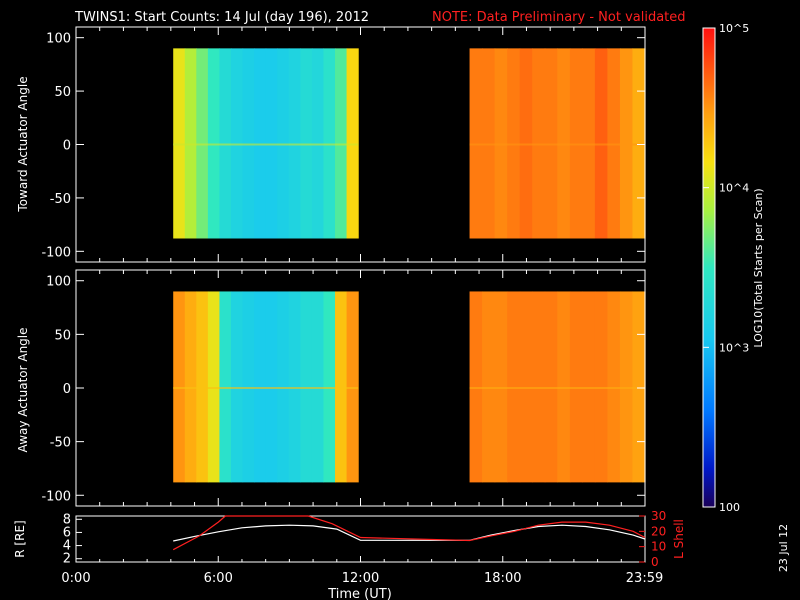  I want to click on away-y-axis-label: Away Actuator Angle, so click(23, 389).